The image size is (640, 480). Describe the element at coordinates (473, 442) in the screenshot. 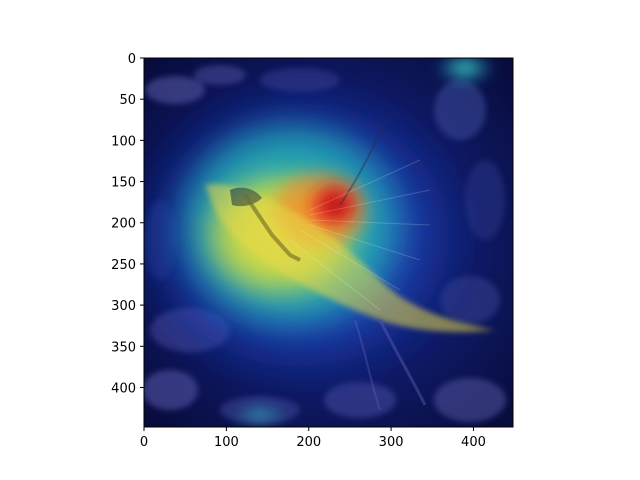

I see `x-tick-label: 400` at that location.